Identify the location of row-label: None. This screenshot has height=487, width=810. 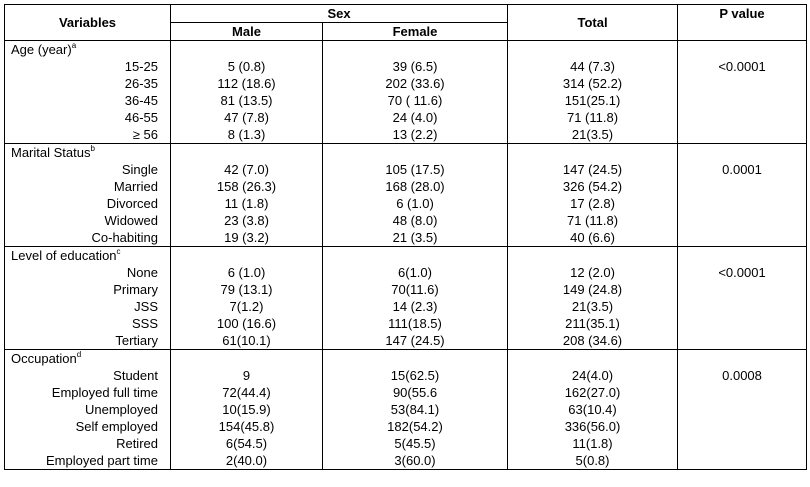
(87, 272).